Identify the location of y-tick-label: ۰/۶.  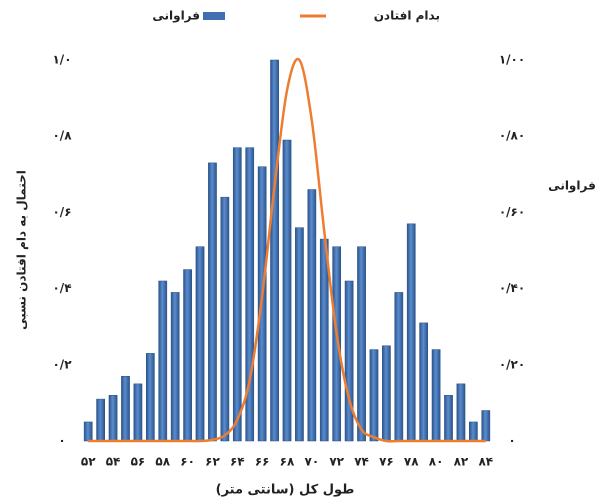
(61, 212).